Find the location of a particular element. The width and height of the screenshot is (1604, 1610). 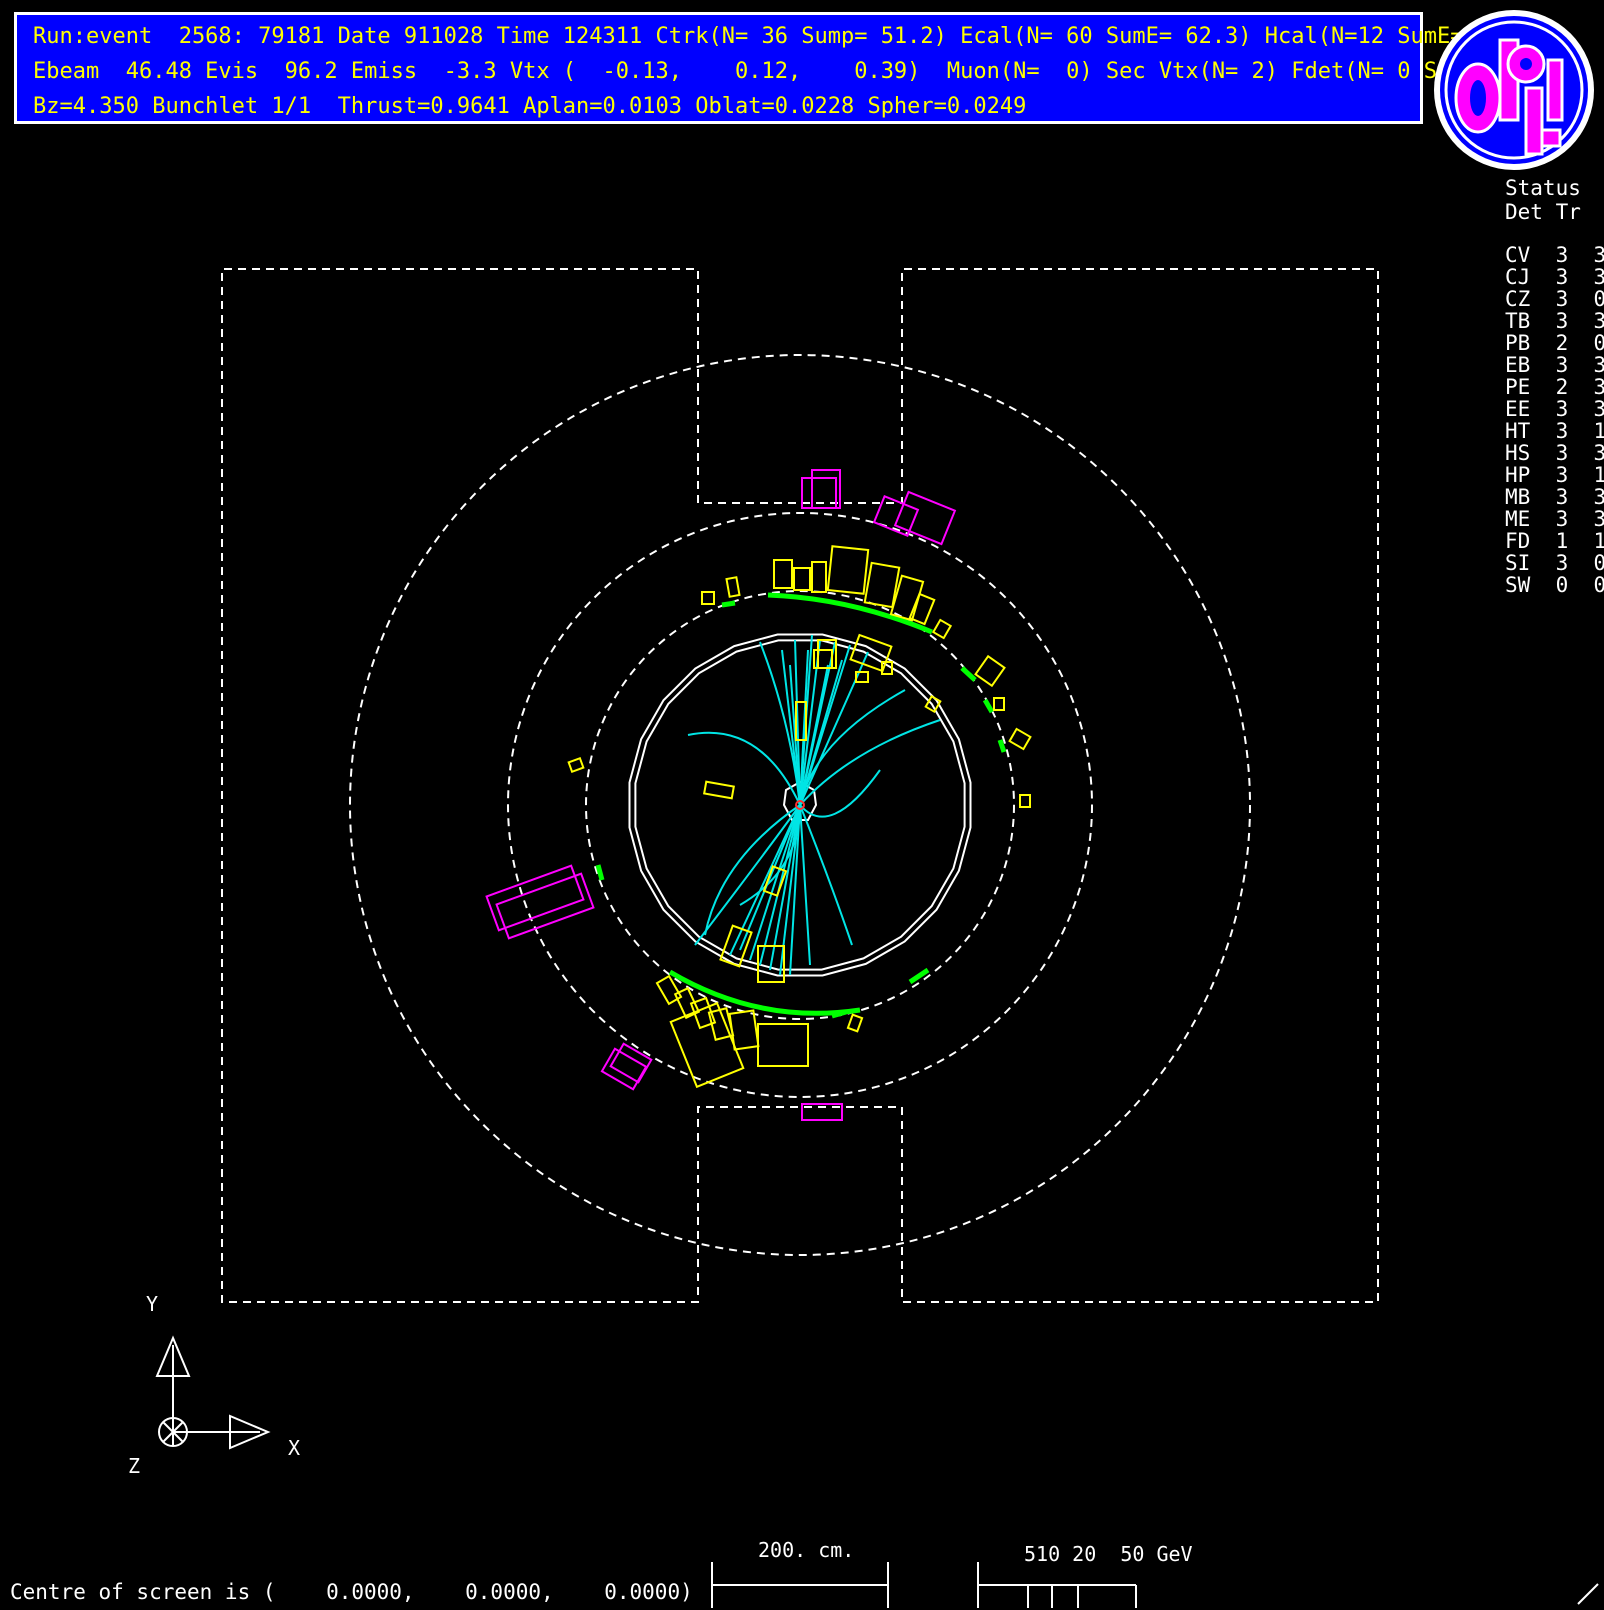

status-panel: Status Det Tr is located at coordinates (1543, 200).